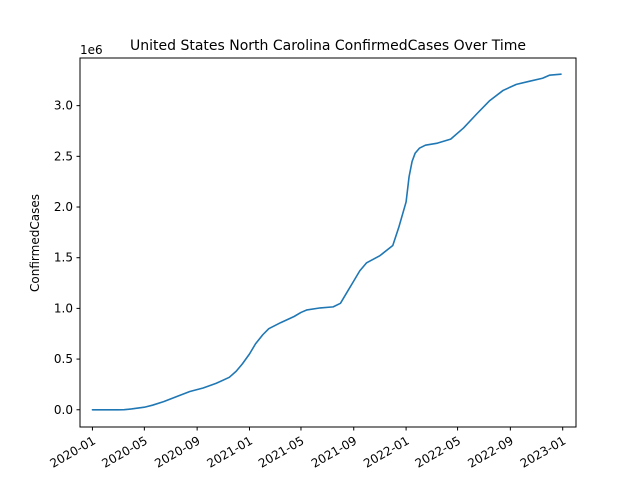 The width and height of the screenshot is (640, 480). What do you see at coordinates (334, 451) in the screenshot?
I see `x-tick-label: 2021-09` at bounding box center [334, 451].